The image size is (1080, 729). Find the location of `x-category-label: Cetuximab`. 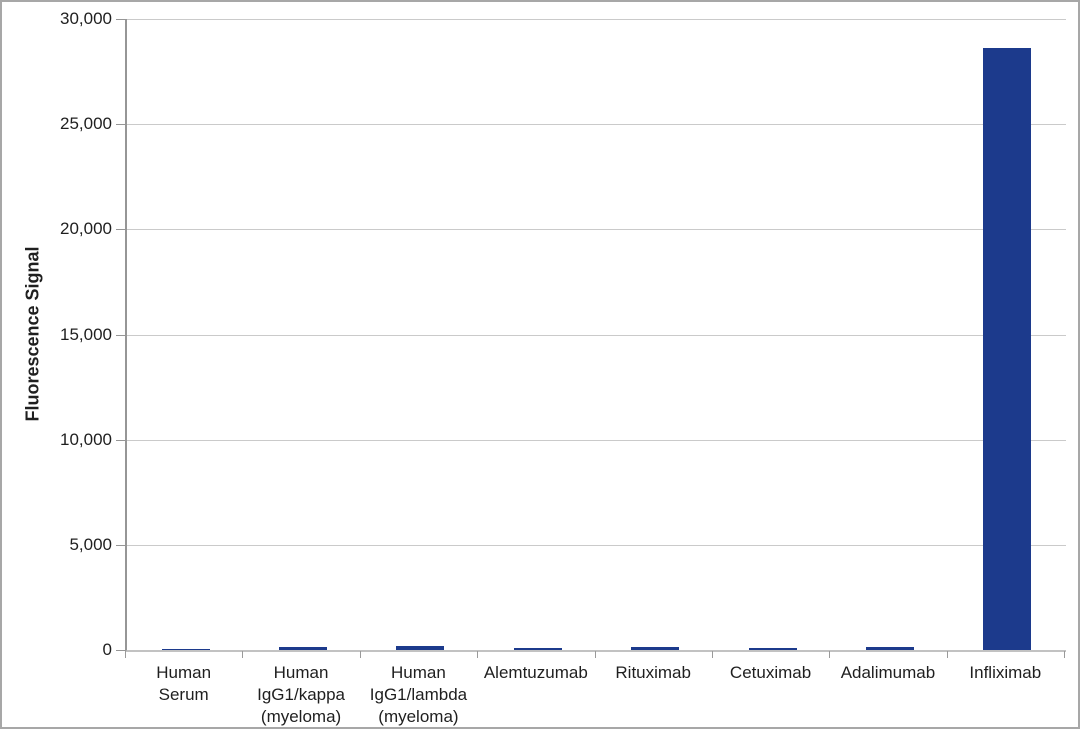

x-category-label: Cetuximab is located at coordinates (770, 672).